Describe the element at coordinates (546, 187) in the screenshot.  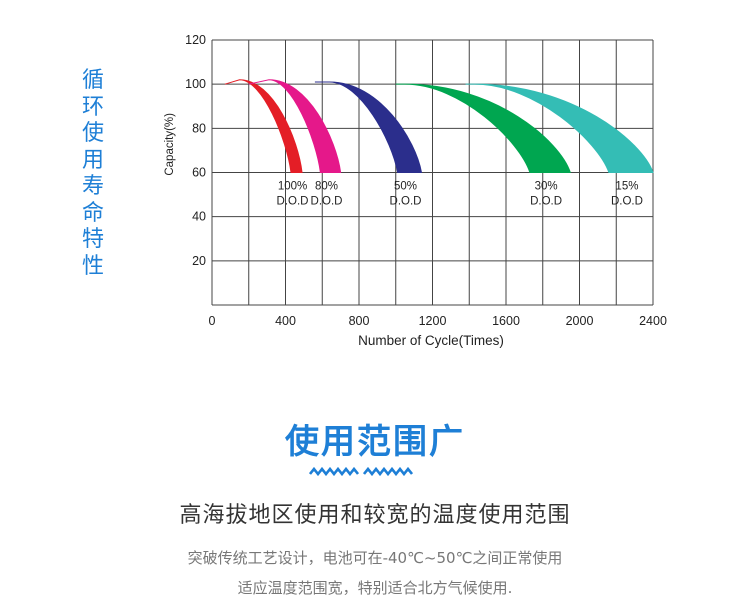
I see `series-label-percent: 30%` at that location.